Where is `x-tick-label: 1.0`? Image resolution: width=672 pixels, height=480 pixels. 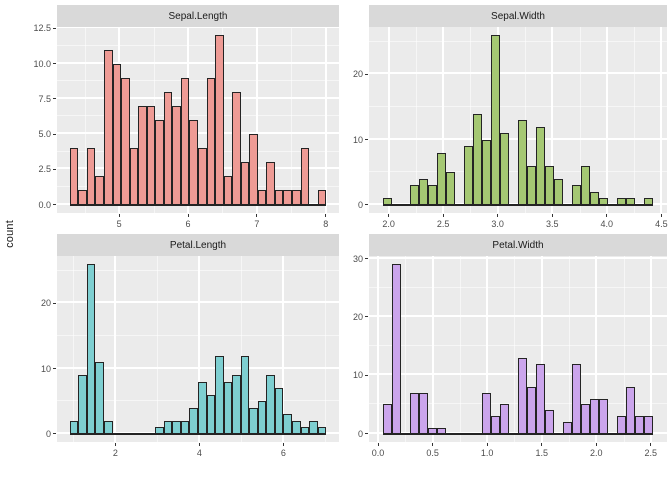
x-tick-label: 1.0 is located at coordinates (487, 453).